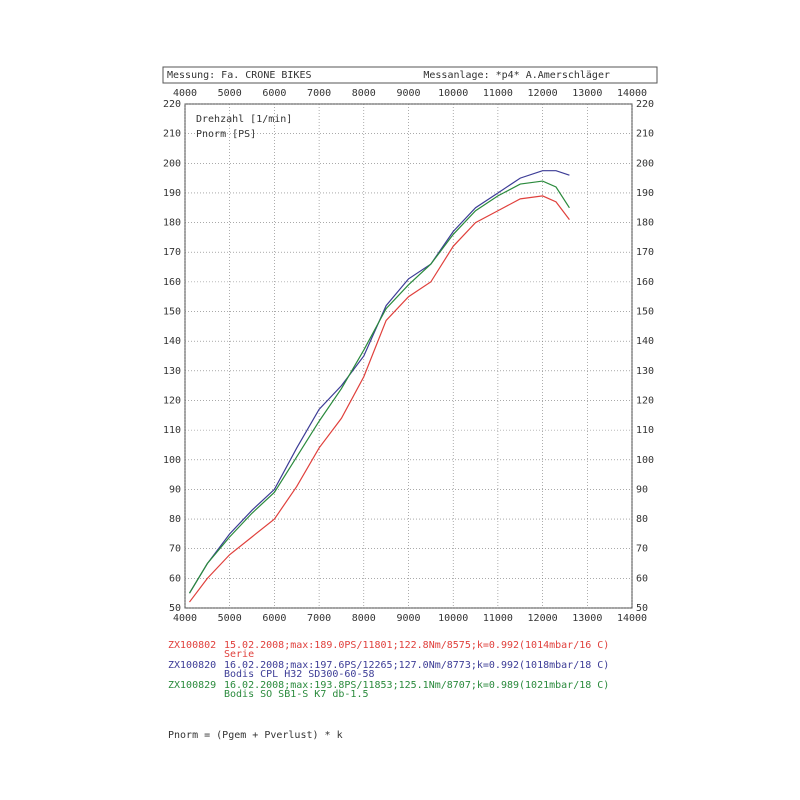 The width and height of the screenshot is (800, 800). Describe the element at coordinates (175, 578) in the screenshot. I see `y-tick-label-left: 60` at that location.